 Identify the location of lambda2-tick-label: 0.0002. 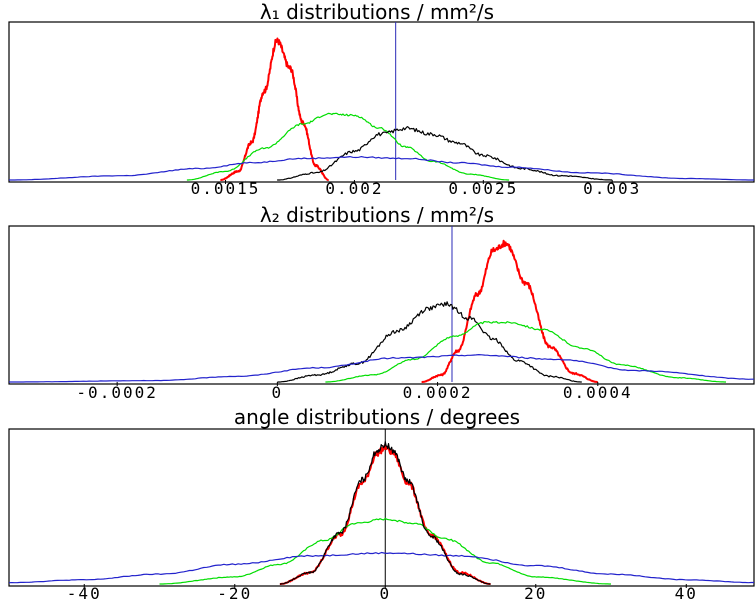
(438, 392).